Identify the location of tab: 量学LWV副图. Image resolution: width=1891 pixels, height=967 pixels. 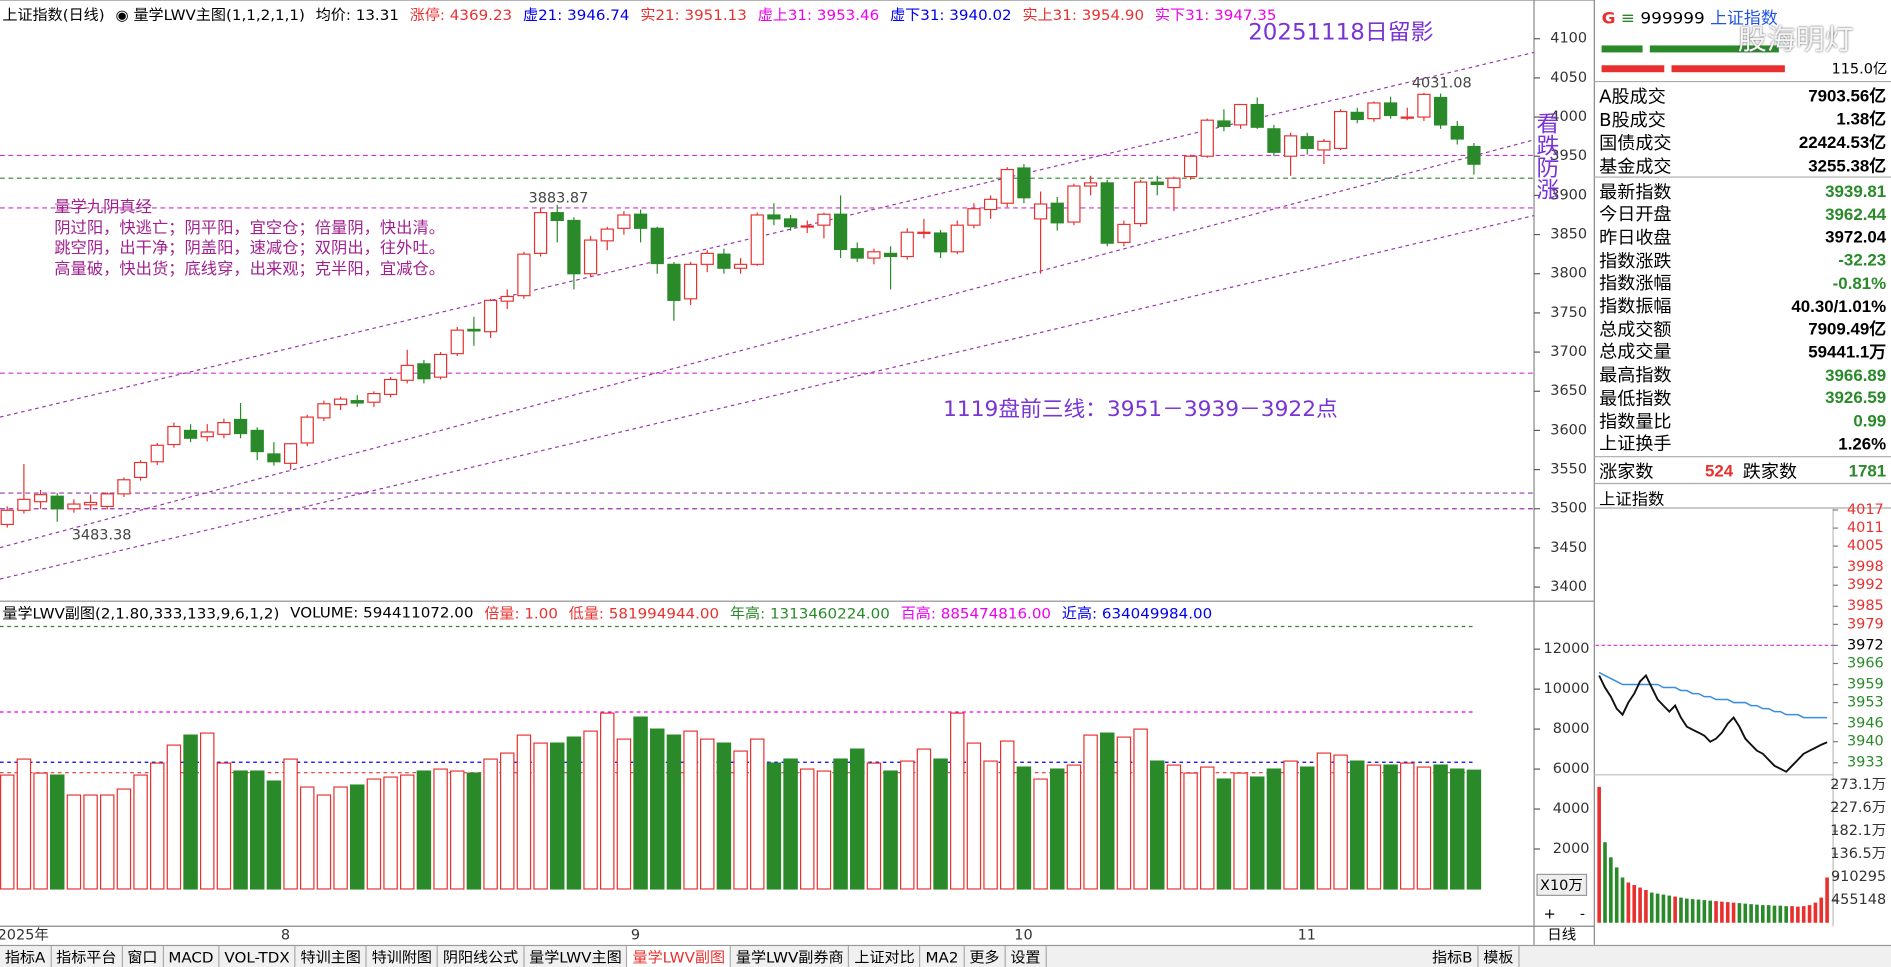
(679, 956).